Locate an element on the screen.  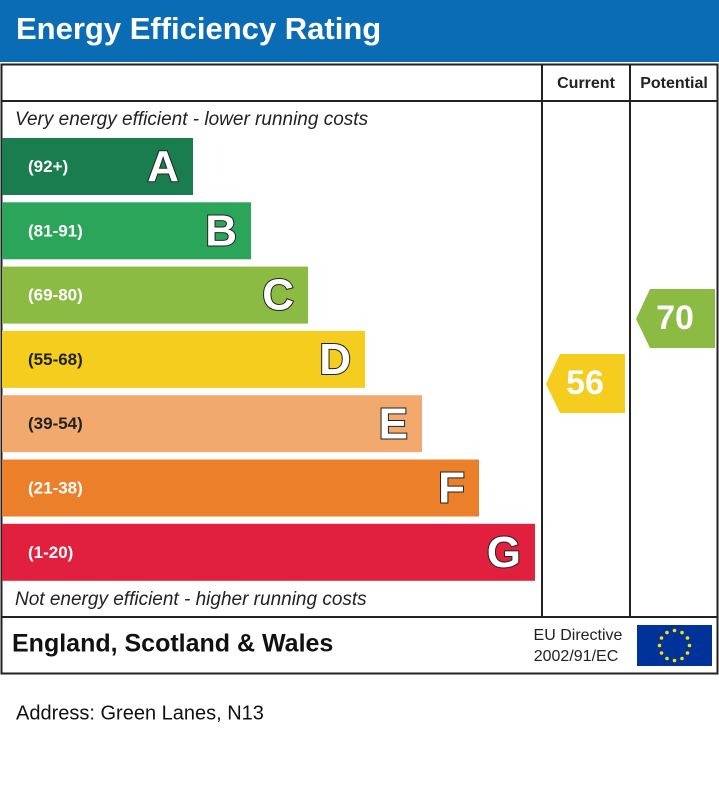
current-arrow is located at coordinates (585, 383).